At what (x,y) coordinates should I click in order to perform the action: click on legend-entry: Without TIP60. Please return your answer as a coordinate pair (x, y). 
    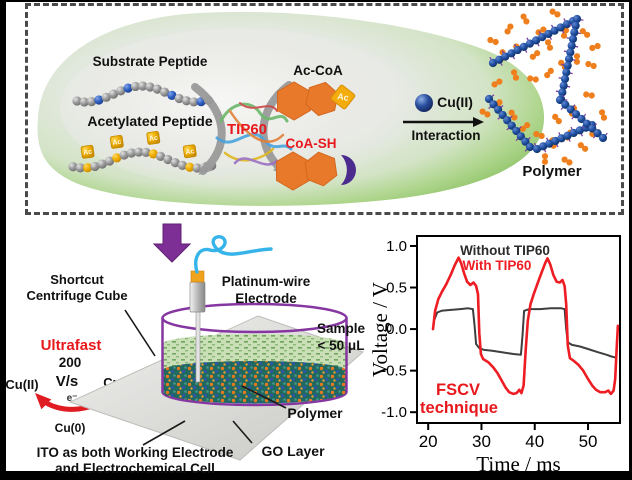
    Looking at the image, I should click on (505, 250).